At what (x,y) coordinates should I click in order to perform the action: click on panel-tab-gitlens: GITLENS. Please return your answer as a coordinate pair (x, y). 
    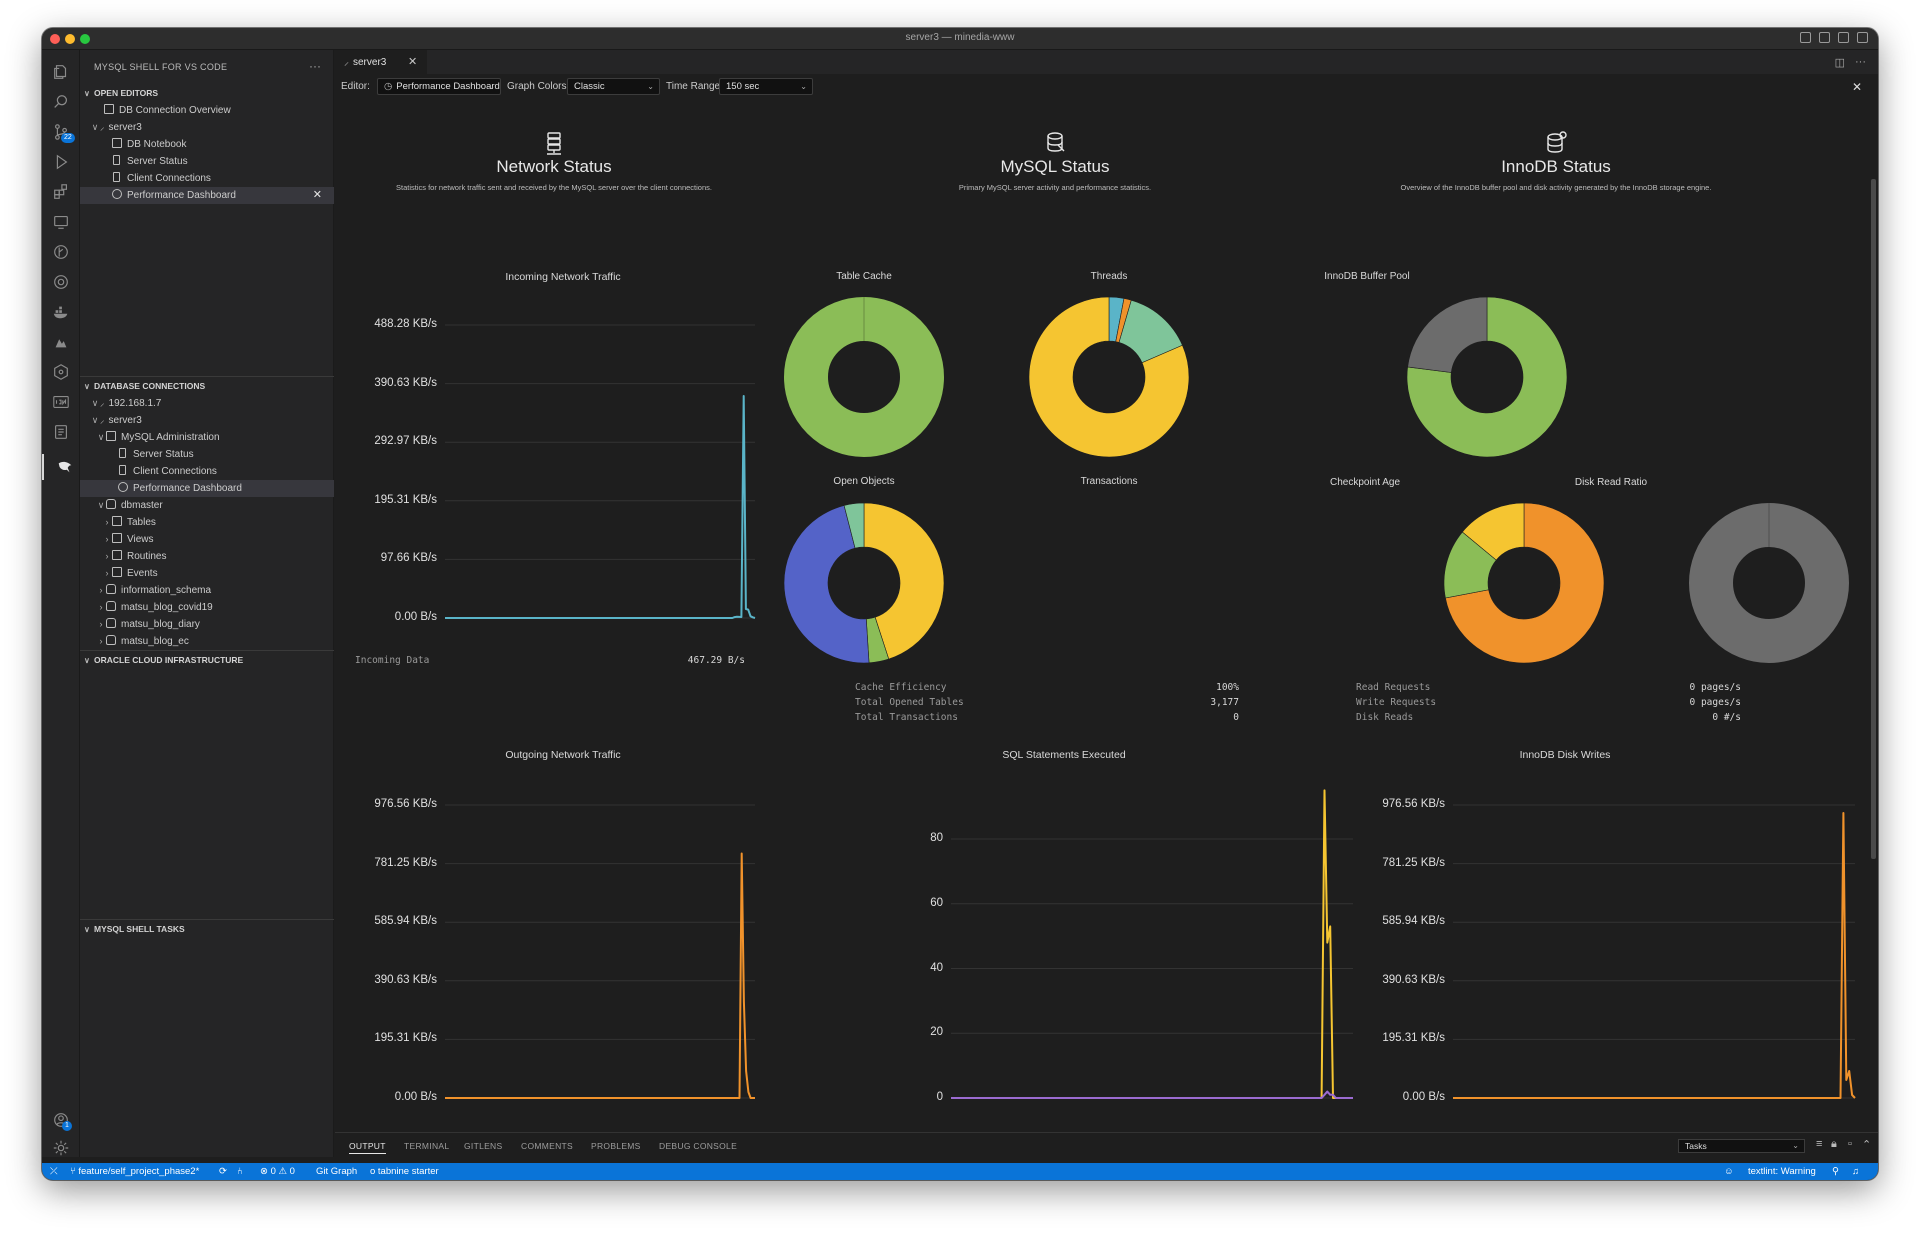
    Looking at the image, I should click on (483, 1146).